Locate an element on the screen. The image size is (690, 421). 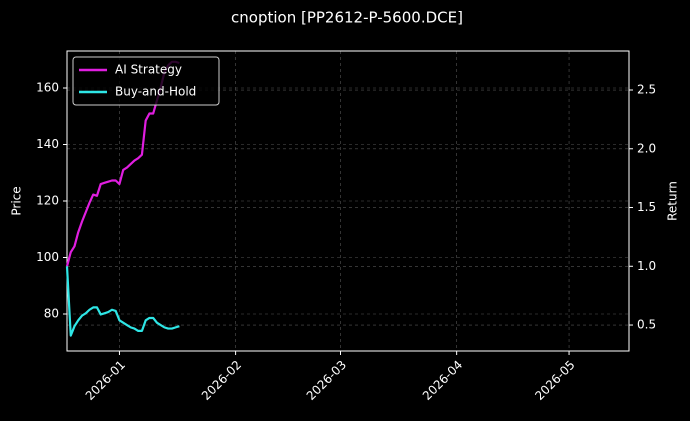
x-tick-label: 2026-02 is located at coordinates (221, 380).